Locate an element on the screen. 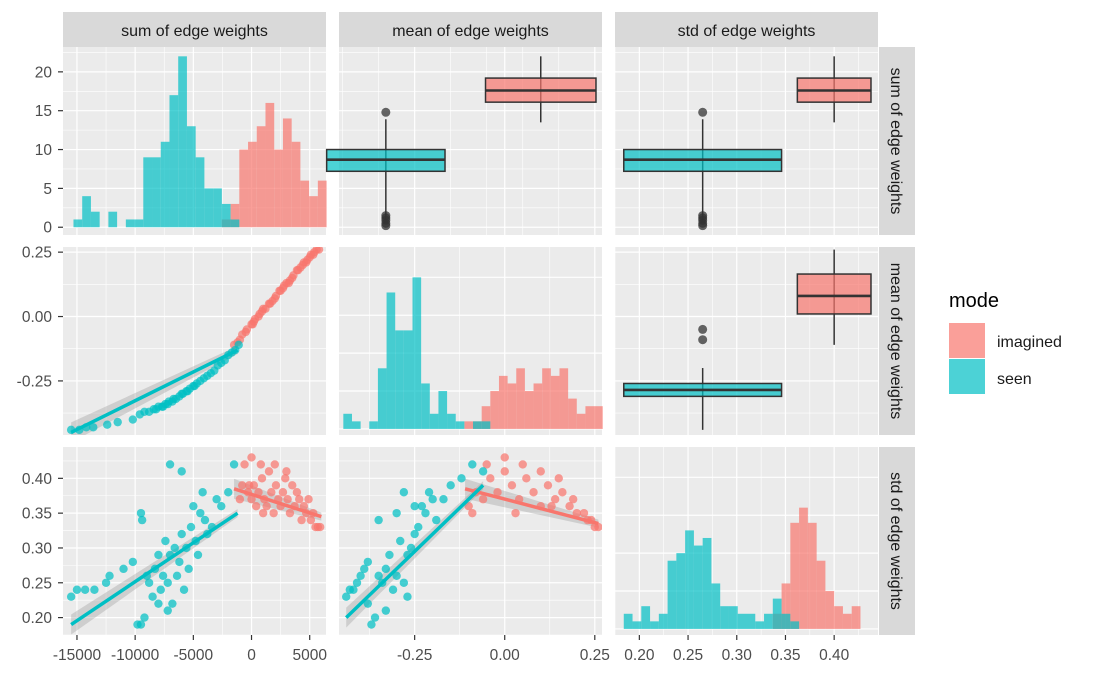 The width and height of the screenshot is (1093, 675). panel-std-mean is located at coordinates (470, 541).